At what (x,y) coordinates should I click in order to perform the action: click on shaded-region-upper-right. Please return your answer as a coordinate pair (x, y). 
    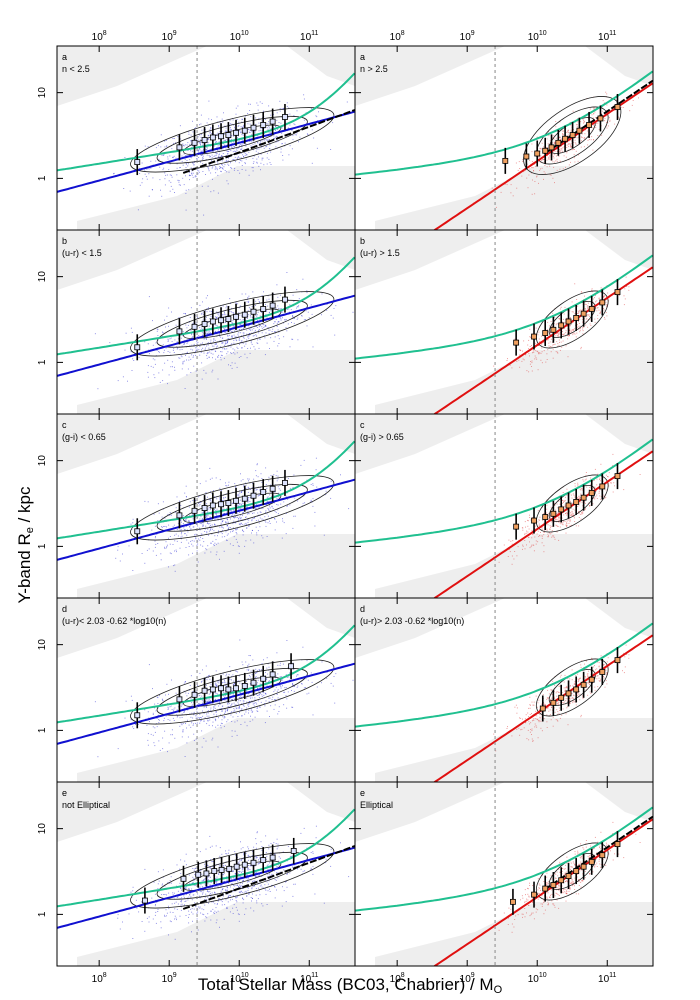
    Looking at the image, I should click on (619, 434).